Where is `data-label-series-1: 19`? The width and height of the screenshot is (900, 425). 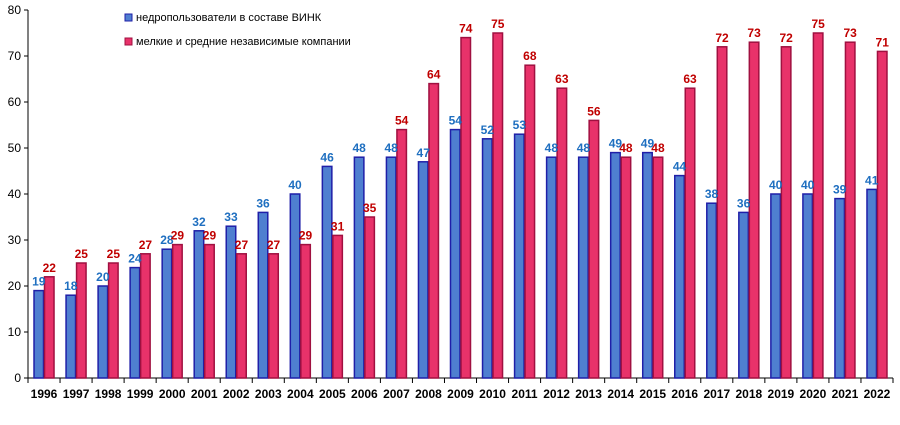
data-label-series-1: 19 is located at coordinates (39, 282).